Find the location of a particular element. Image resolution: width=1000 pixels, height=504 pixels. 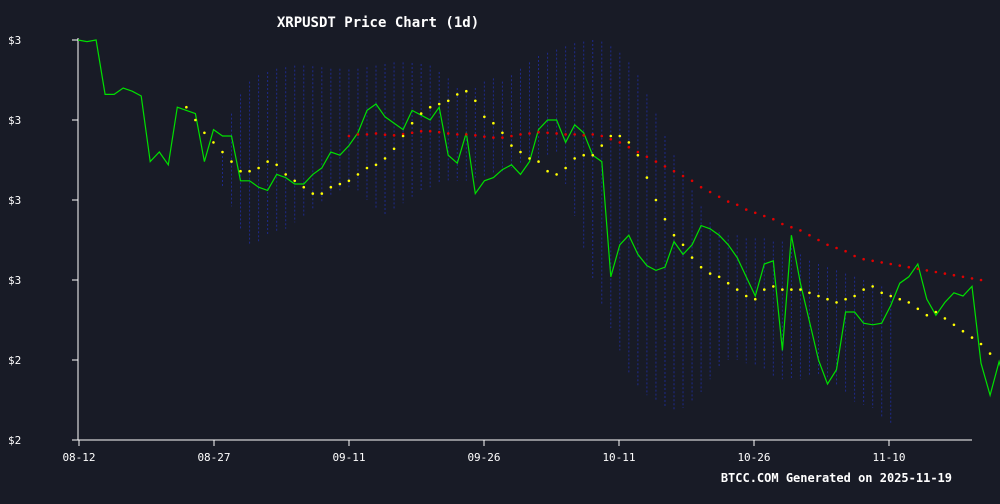

x-tick-label: 08-12 is located at coordinates (78, 457).